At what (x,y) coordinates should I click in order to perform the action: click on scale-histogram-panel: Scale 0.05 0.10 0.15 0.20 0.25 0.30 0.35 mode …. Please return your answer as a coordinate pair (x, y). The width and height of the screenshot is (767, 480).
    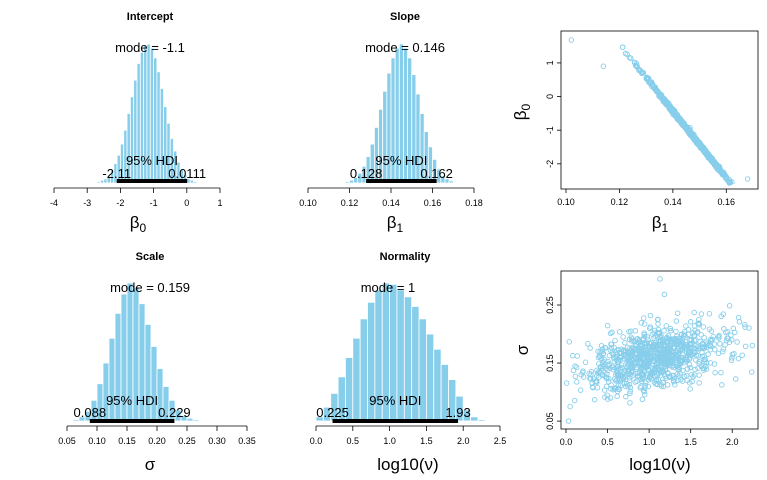
    Looking at the image, I should click on (157, 362).